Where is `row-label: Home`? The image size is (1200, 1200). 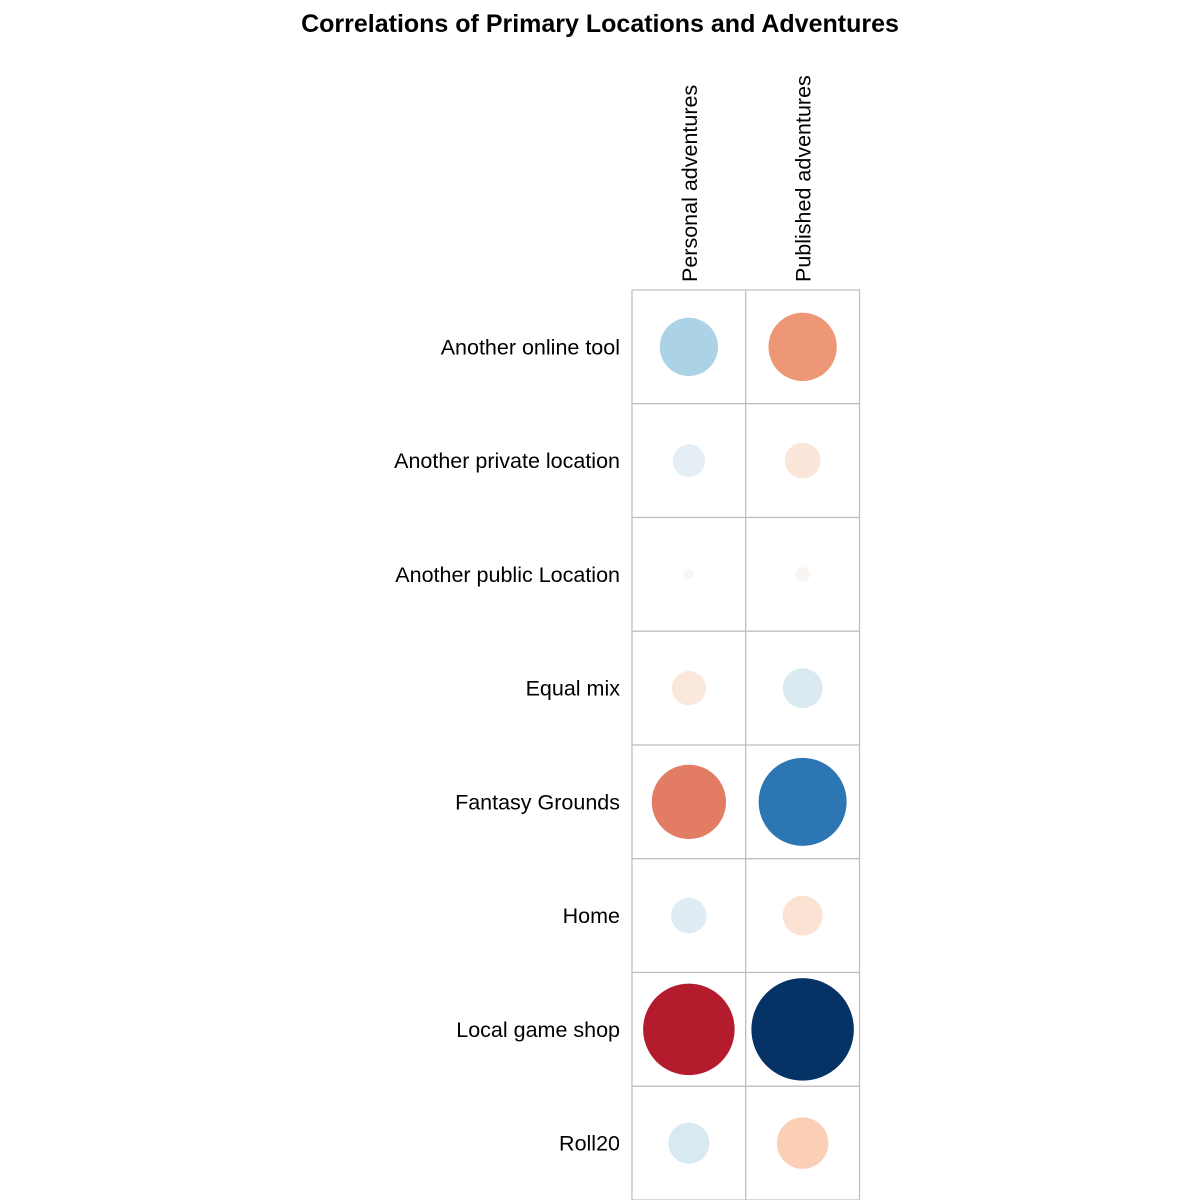 row-label: Home is located at coordinates (591, 916).